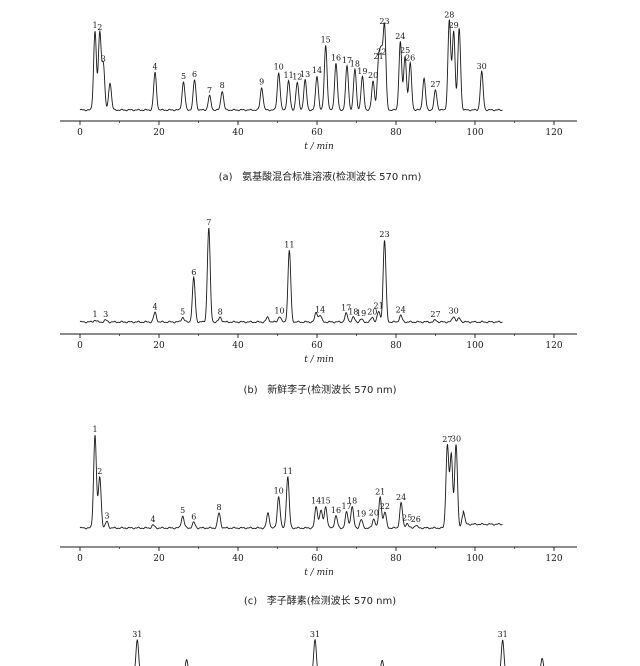  Describe the element at coordinates (331, 601) in the screenshot. I see `caption-c-text: 李子酵素(检测波长 570 nm)` at that location.